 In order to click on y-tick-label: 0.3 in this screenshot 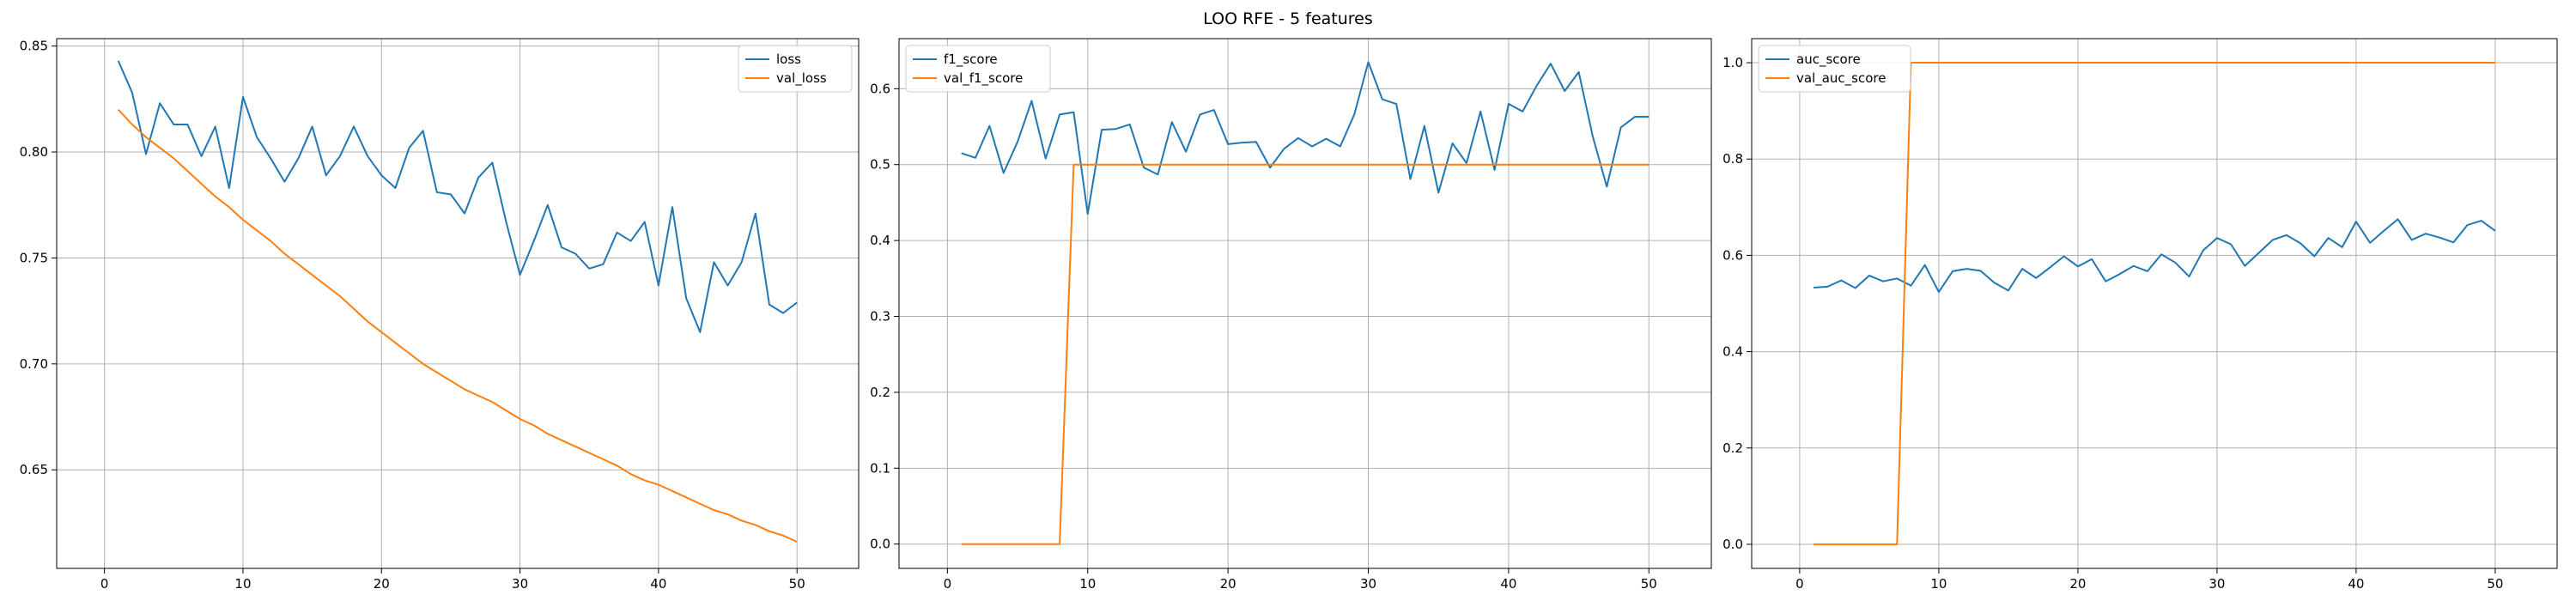, I will do `click(880, 317)`.